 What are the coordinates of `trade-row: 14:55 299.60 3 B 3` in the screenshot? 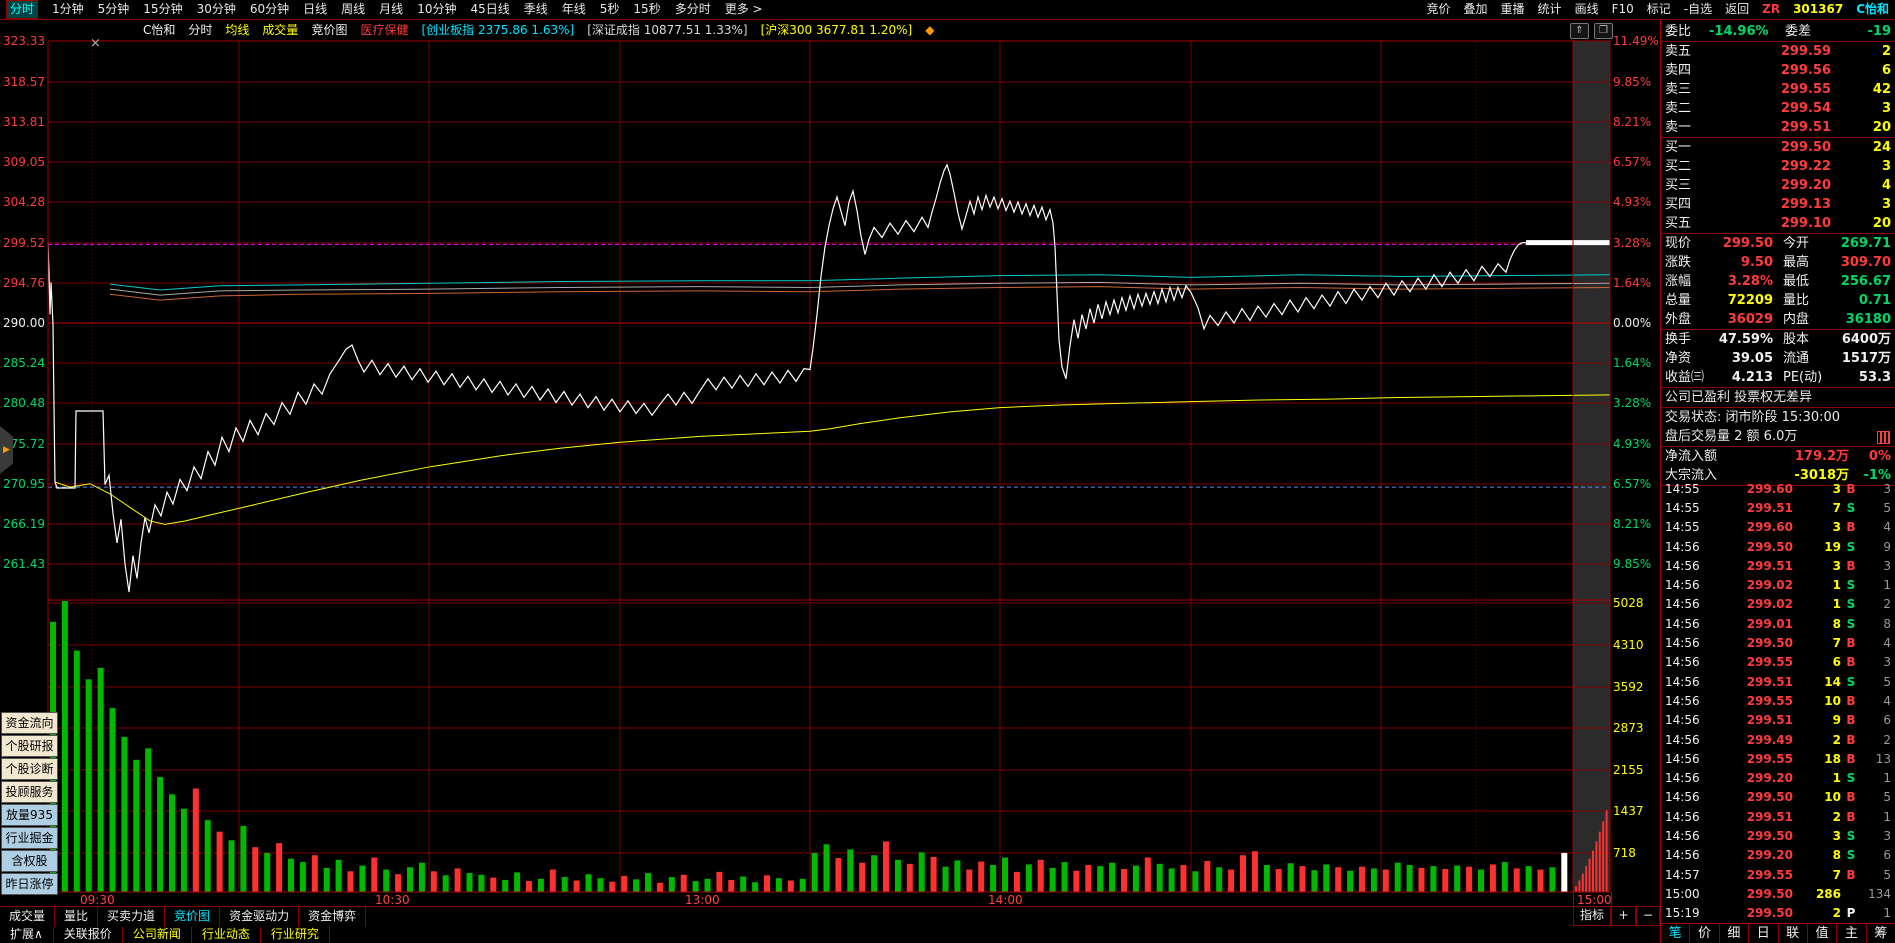 It's located at (1778, 488).